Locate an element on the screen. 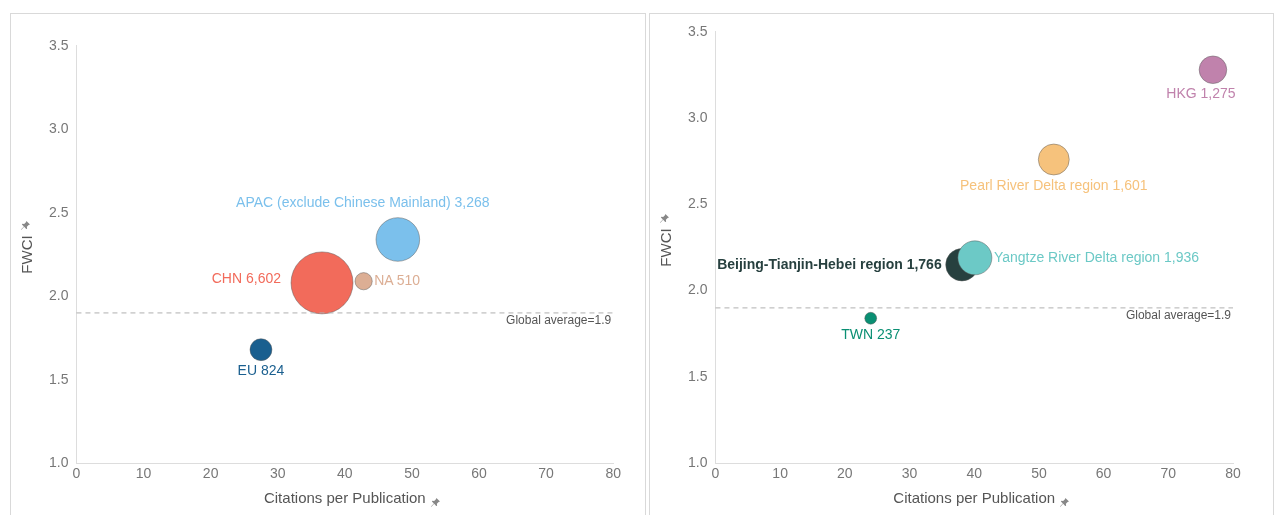 The image size is (1274, 515). series-label: EU 824 is located at coordinates (261, 370).